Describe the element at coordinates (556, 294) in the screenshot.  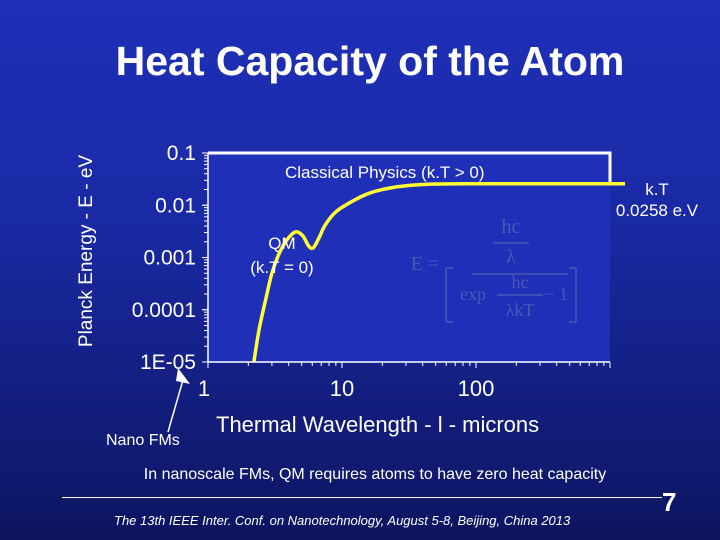
I see `formula-minus-one: − 1` at that location.